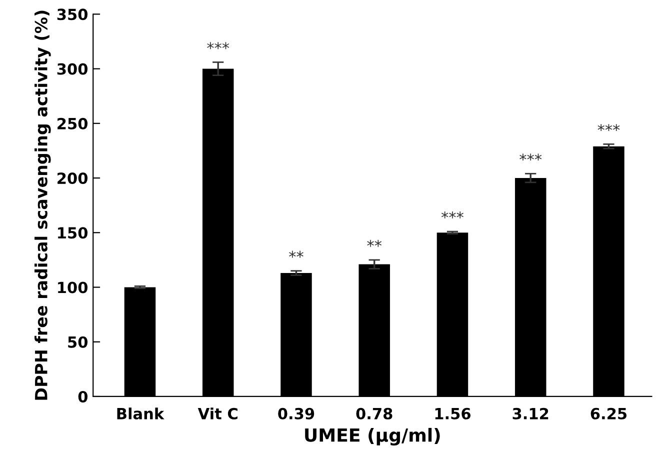 Image resolution: width=665 pixels, height=472 pixels. What do you see at coordinates (140, 414) in the screenshot?
I see `x-tick-label: Blank` at bounding box center [140, 414].